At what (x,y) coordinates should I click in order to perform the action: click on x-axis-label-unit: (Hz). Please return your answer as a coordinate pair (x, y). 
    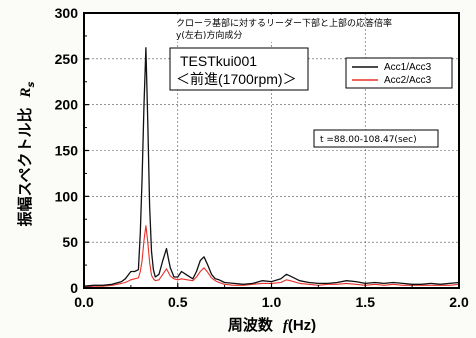
    Looking at the image, I should click on (302, 325).